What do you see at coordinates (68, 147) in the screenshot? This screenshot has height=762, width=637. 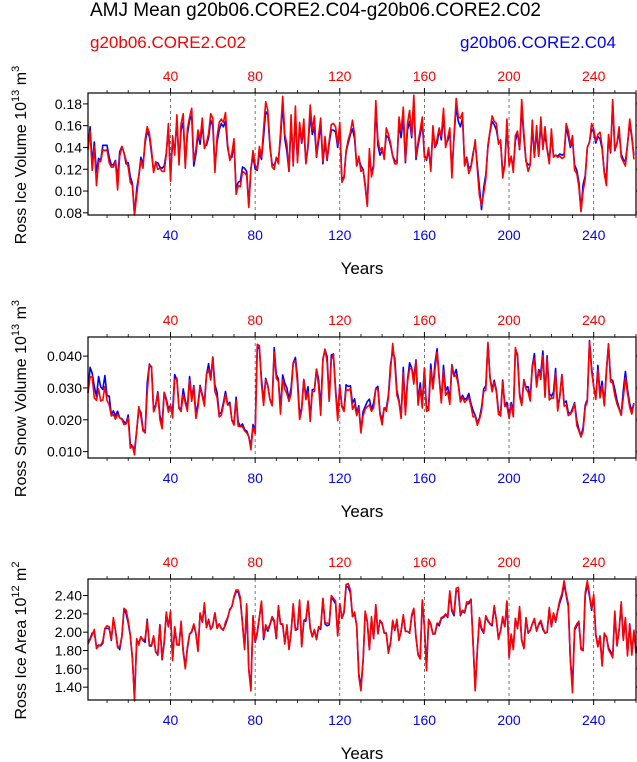 I see `y-tick-label: 0.14` at bounding box center [68, 147].